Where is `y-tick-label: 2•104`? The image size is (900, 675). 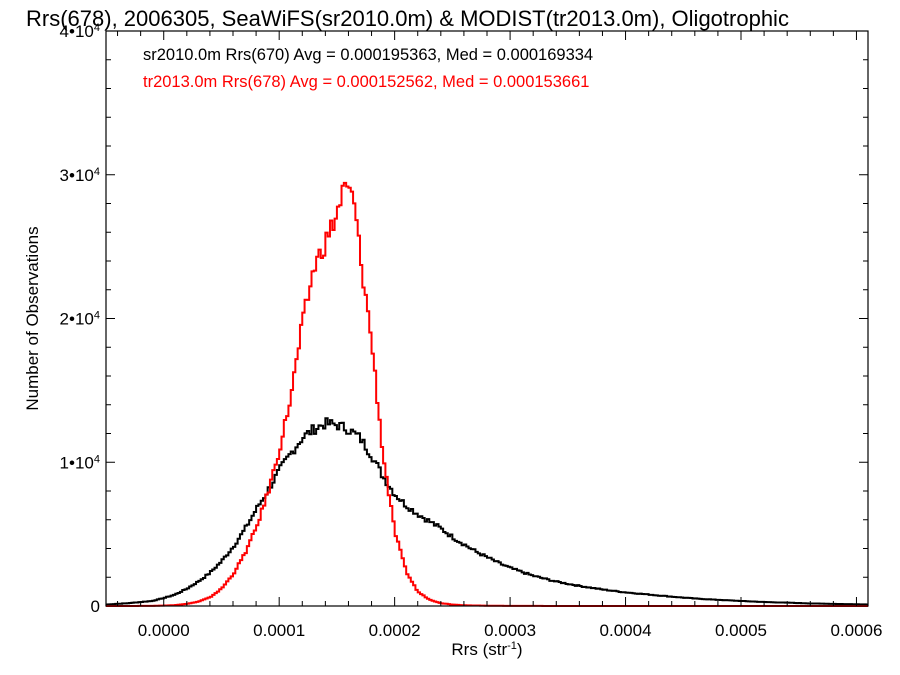 y-tick-label: 2•104 is located at coordinates (80, 319).